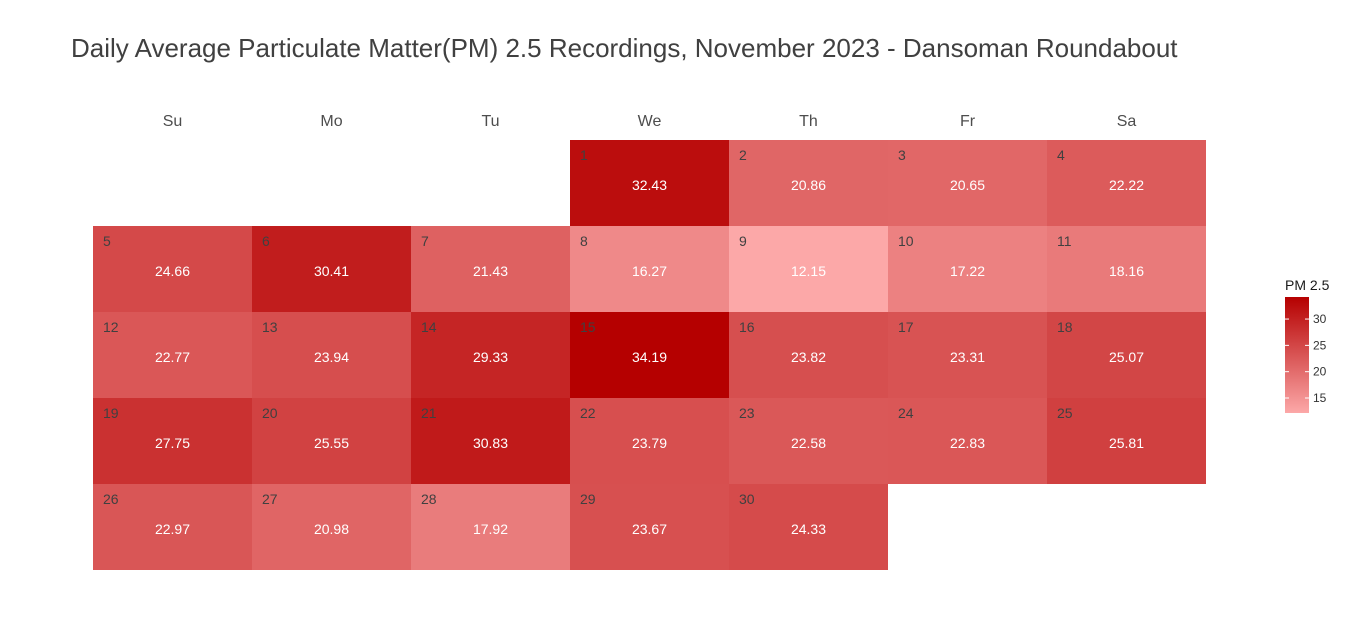 This screenshot has width=1357, height=639. I want to click on day-value: 24.66, so click(172, 271).